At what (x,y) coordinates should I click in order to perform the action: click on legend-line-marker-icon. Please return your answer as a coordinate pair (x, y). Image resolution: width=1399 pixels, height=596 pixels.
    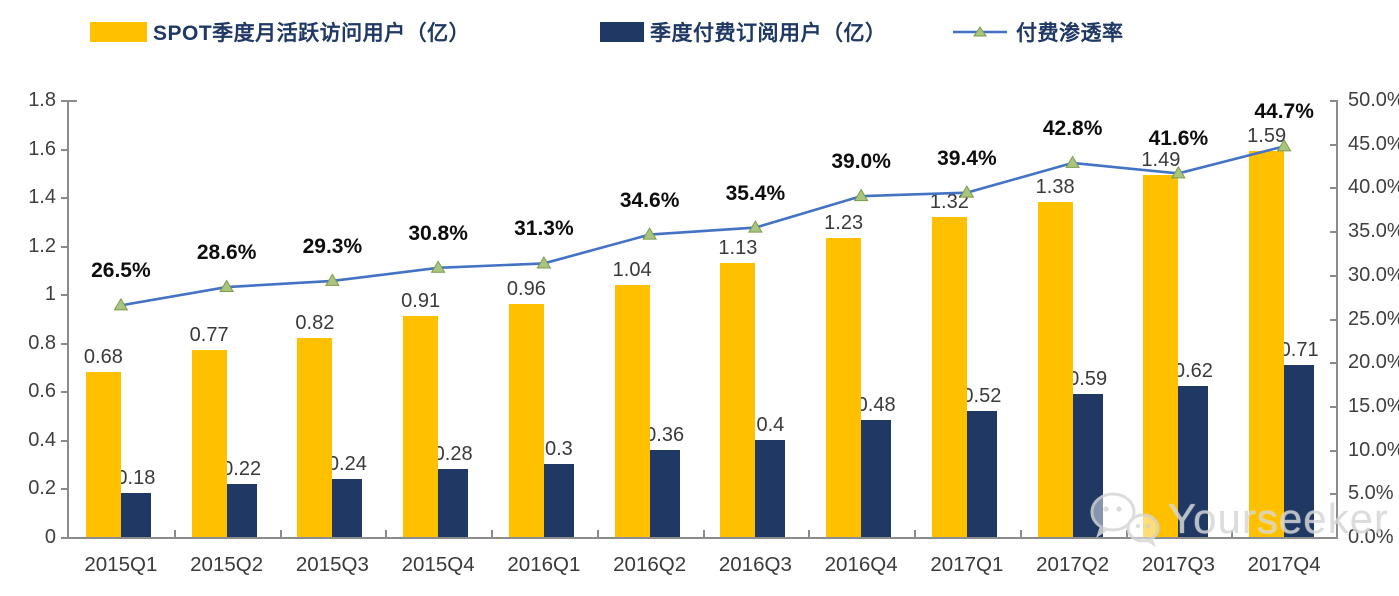
    Looking at the image, I should click on (980, 32).